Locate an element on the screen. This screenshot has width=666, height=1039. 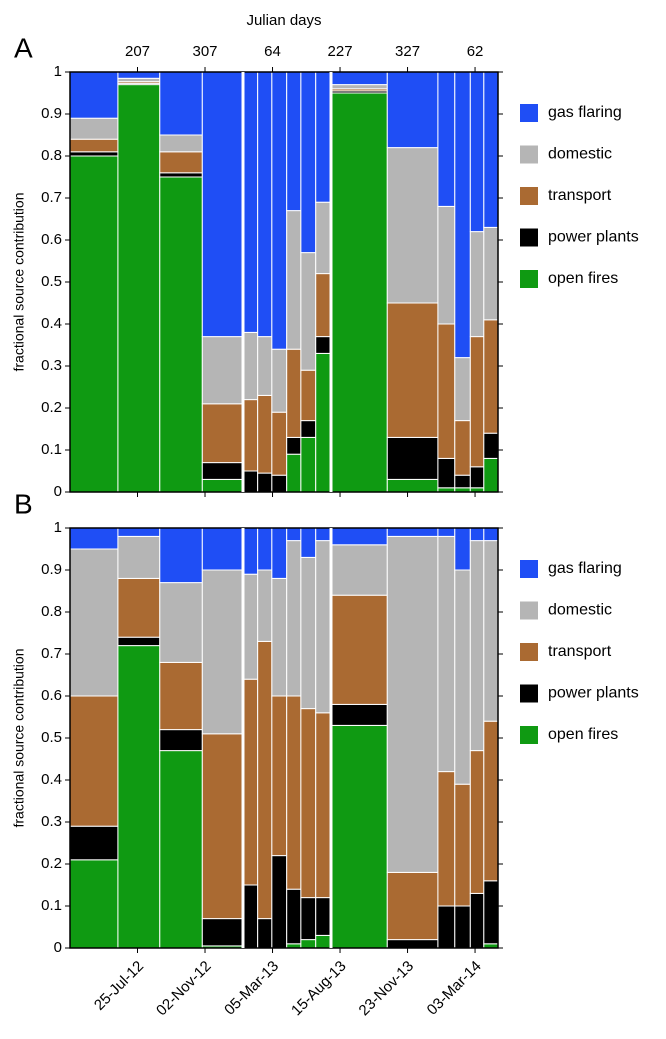
x-tick-label: 25-Jul-12 is located at coordinates (119, 986).